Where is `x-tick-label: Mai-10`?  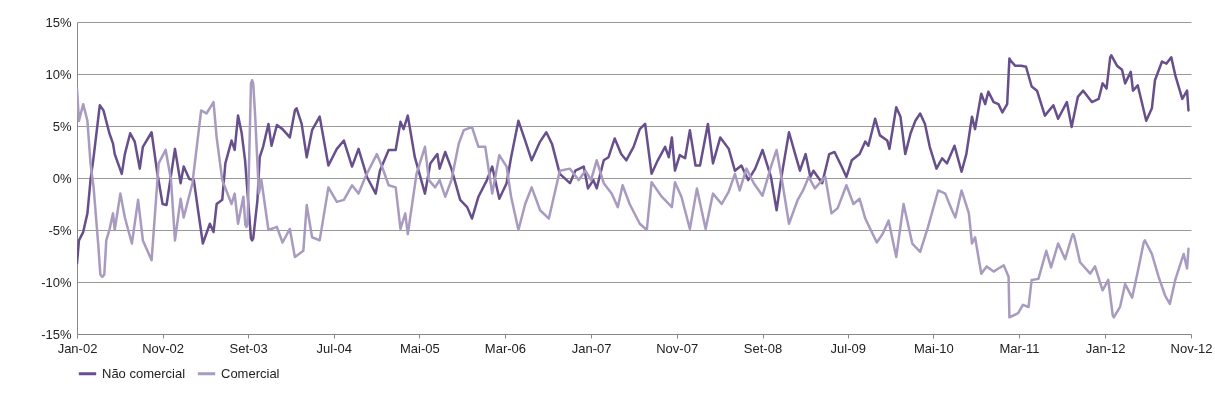 x-tick-label: Mai-10 is located at coordinates (934, 348).